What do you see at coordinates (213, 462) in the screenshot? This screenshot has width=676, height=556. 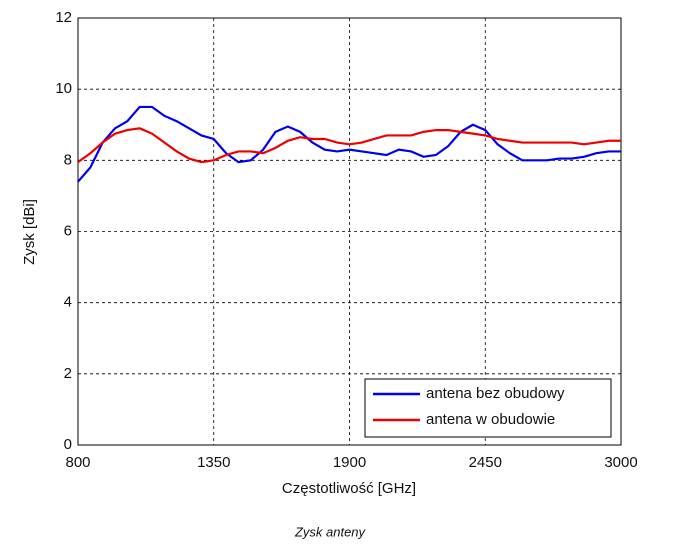 I see `x-tick-label: 1350` at bounding box center [213, 462].